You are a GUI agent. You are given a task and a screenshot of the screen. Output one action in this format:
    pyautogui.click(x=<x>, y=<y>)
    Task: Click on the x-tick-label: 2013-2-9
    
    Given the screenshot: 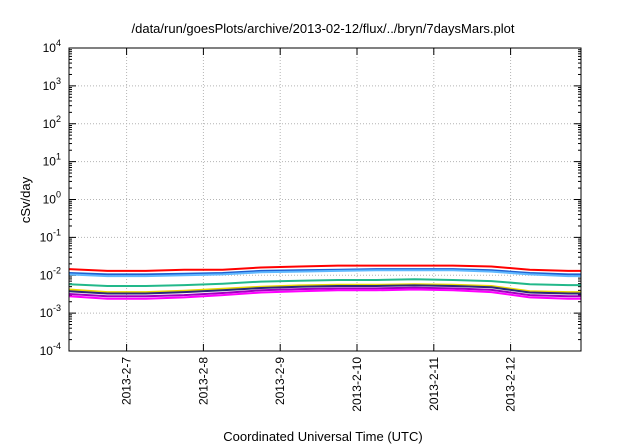 What is the action you would take?
    pyautogui.click(x=280, y=381)
    